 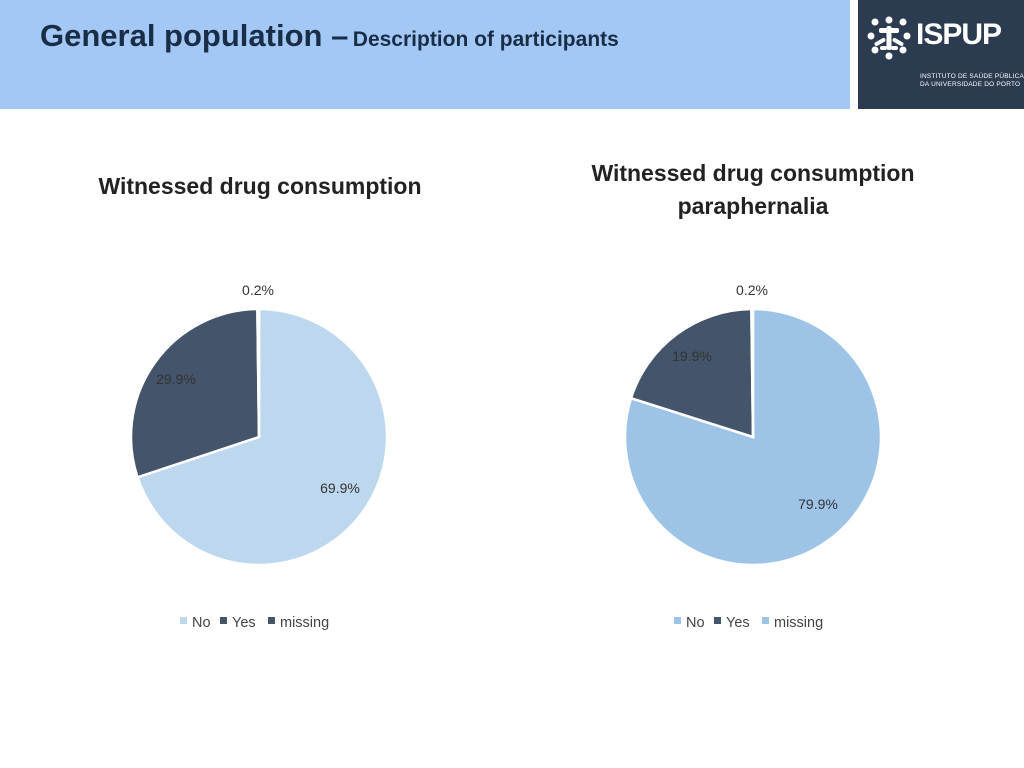 I want to click on chart-1-legend-label-no: No, so click(x=201, y=623).